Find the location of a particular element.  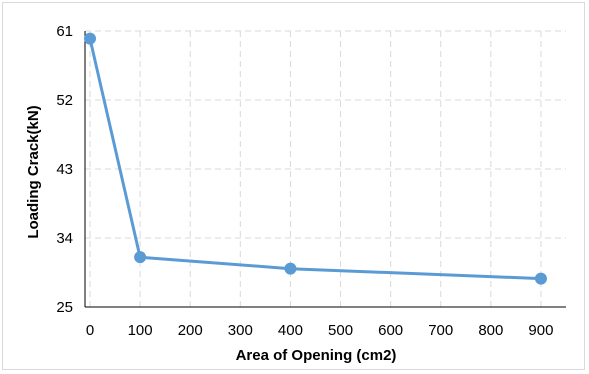

y-axis-title: Loading Crack(kN) is located at coordinates (33, 171).